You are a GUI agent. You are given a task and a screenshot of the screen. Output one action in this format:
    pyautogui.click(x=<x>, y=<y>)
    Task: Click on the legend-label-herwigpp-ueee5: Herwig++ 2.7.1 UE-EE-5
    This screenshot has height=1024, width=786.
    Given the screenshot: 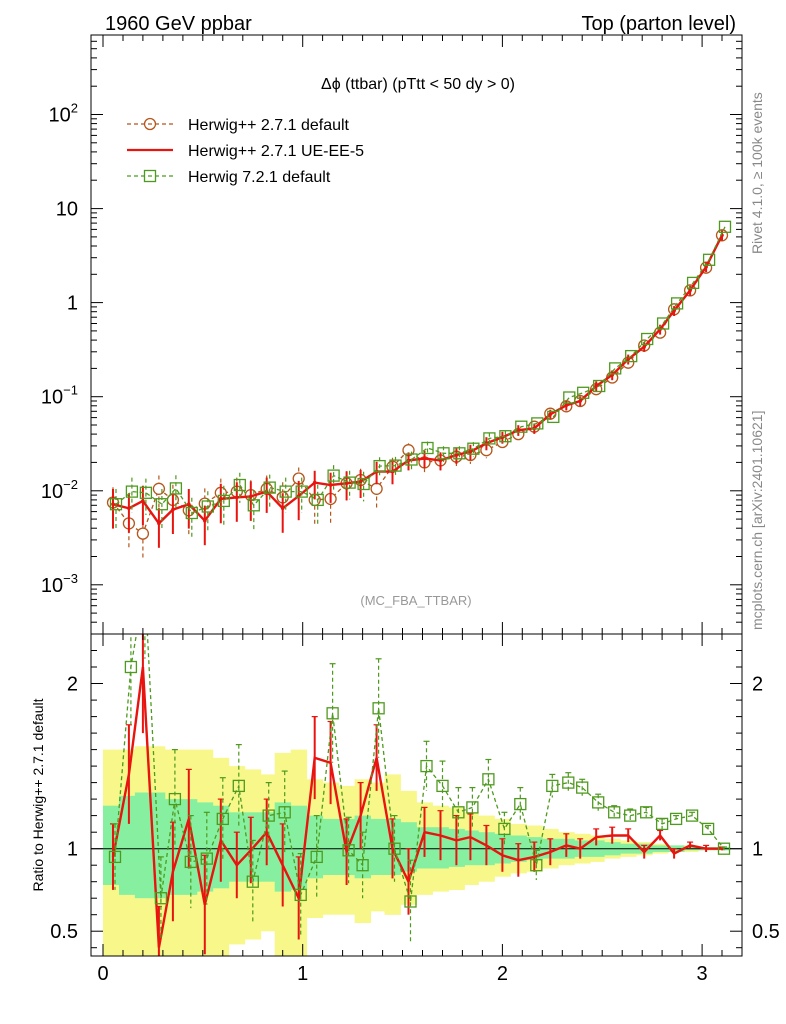 What is the action you would take?
    pyautogui.click(x=276, y=151)
    